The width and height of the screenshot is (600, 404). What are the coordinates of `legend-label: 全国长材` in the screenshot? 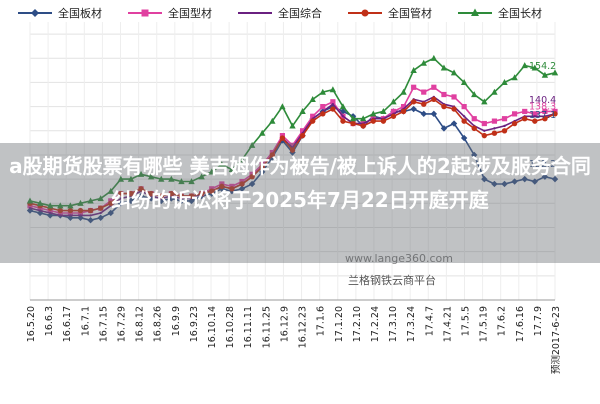 It's located at (520, 13).